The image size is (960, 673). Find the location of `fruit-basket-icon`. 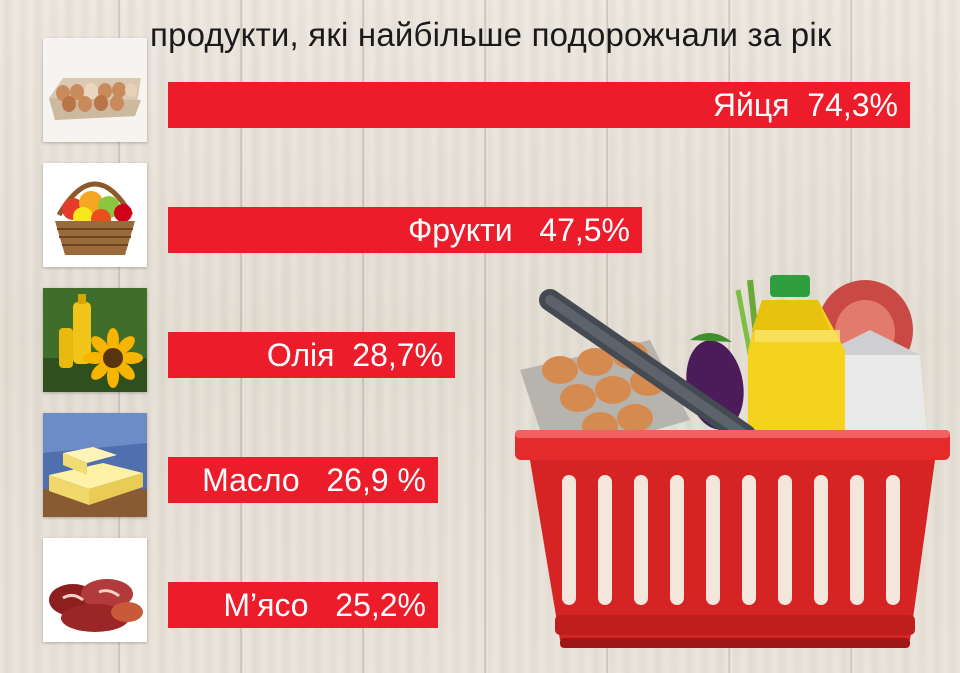

fruit-basket-icon is located at coordinates (95, 215).